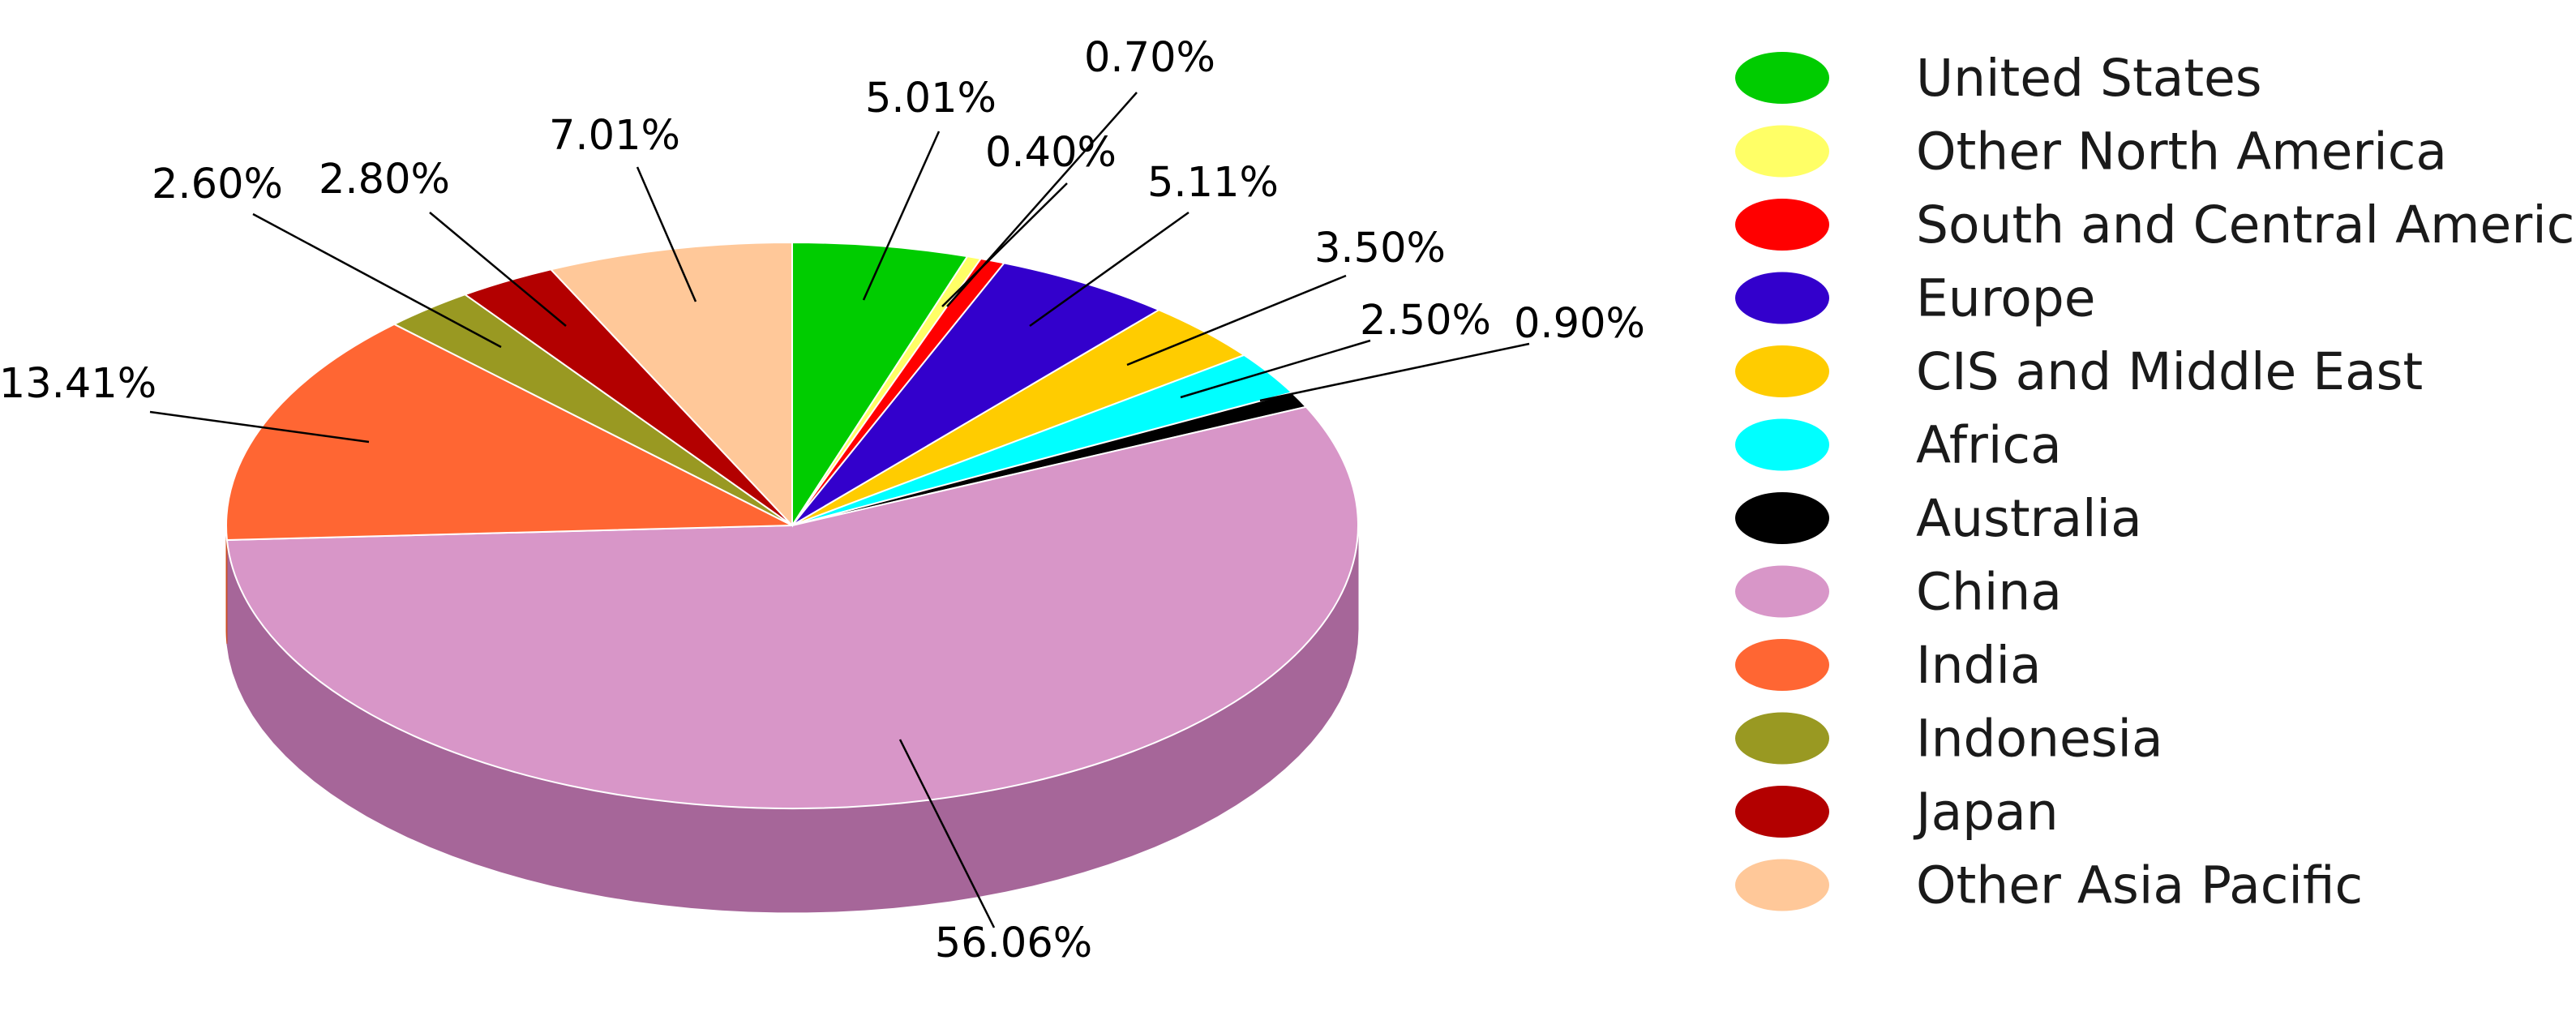  Describe the element at coordinates (1782, 738) in the screenshot. I see `legend-swatch-indonesia` at that location.